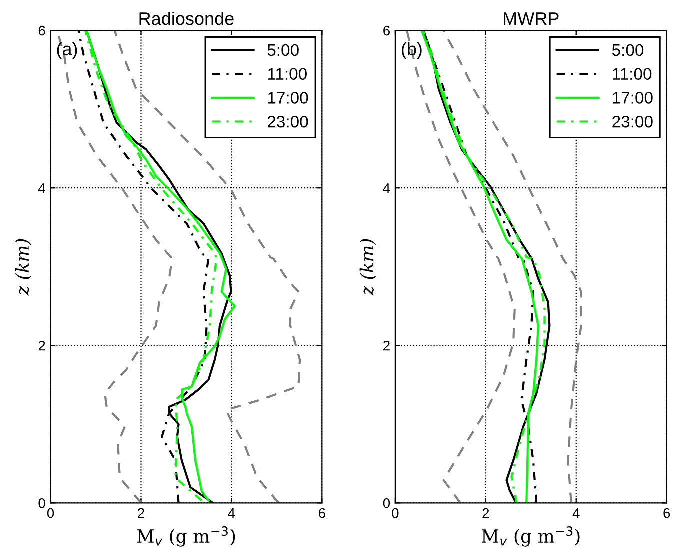 Image resolution: width=677 pixels, height=556 pixels. I want to click on annotation: (b), so click(412, 51).